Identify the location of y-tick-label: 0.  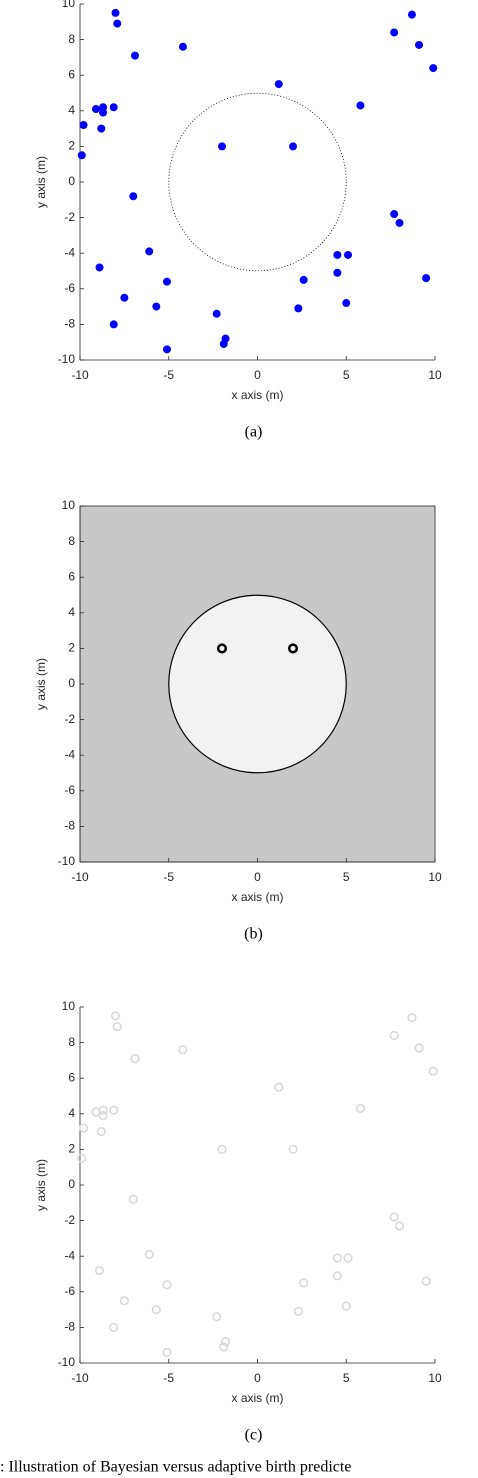
(71, 683).